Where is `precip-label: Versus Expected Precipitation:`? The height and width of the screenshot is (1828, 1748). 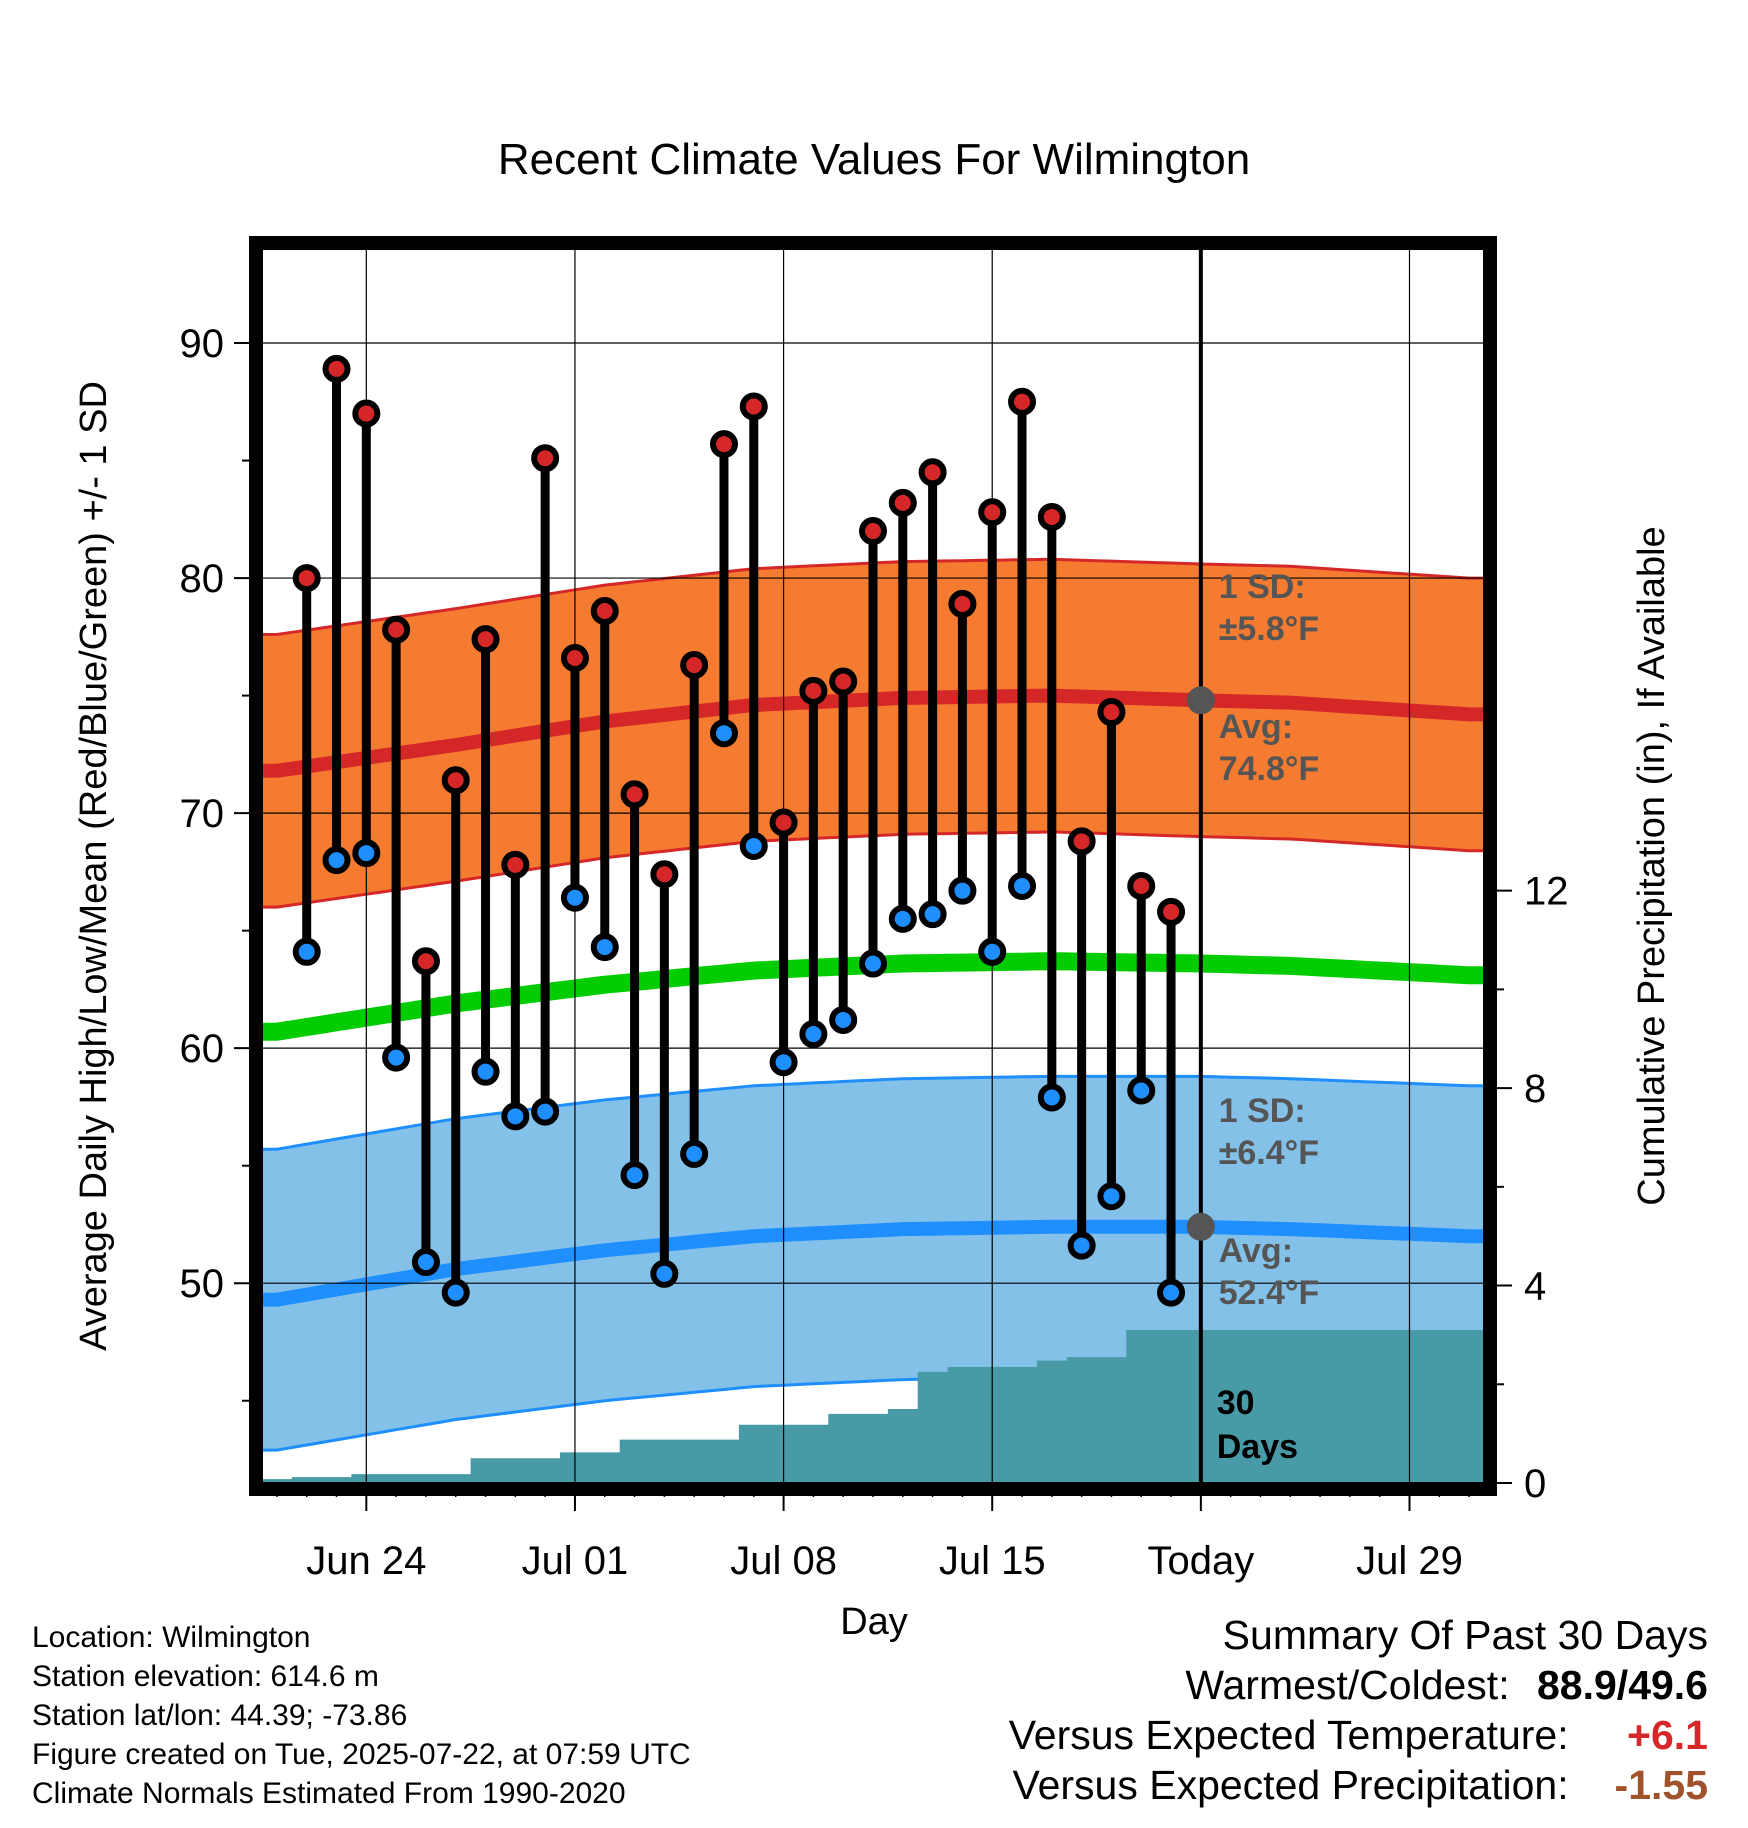
precip-label: Versus Expected Precipitation: is located at coordinates (1290, 1785).